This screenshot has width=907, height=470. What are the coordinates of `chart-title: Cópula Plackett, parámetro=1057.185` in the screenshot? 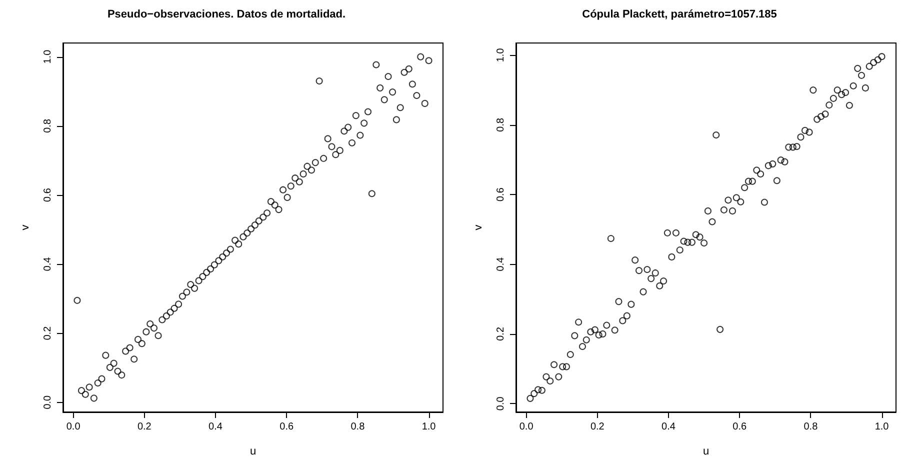 It's located at (679, 14).